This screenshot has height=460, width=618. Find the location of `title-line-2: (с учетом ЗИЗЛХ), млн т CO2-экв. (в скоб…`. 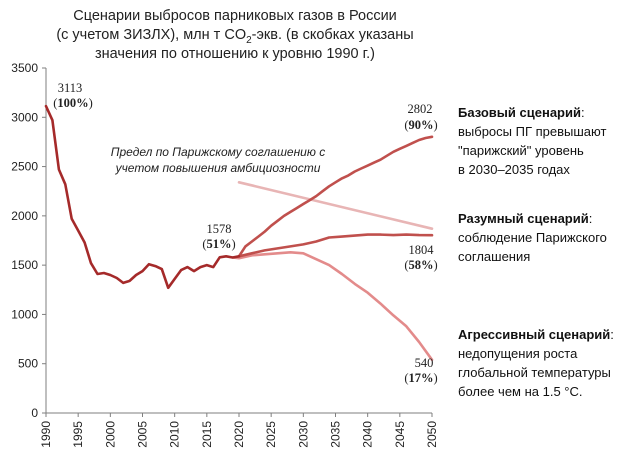

title-line-2: (с учетом ЗИЗЛХ), млн т CO2-экв. (в скоб… is located at coordinates (234, 36).